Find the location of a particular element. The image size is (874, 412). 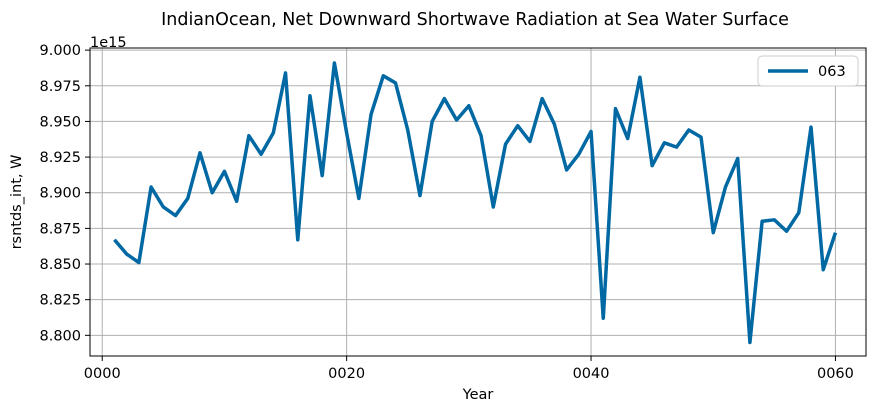

y-offset-label: 1e15 is located at coordinates (108, 43).